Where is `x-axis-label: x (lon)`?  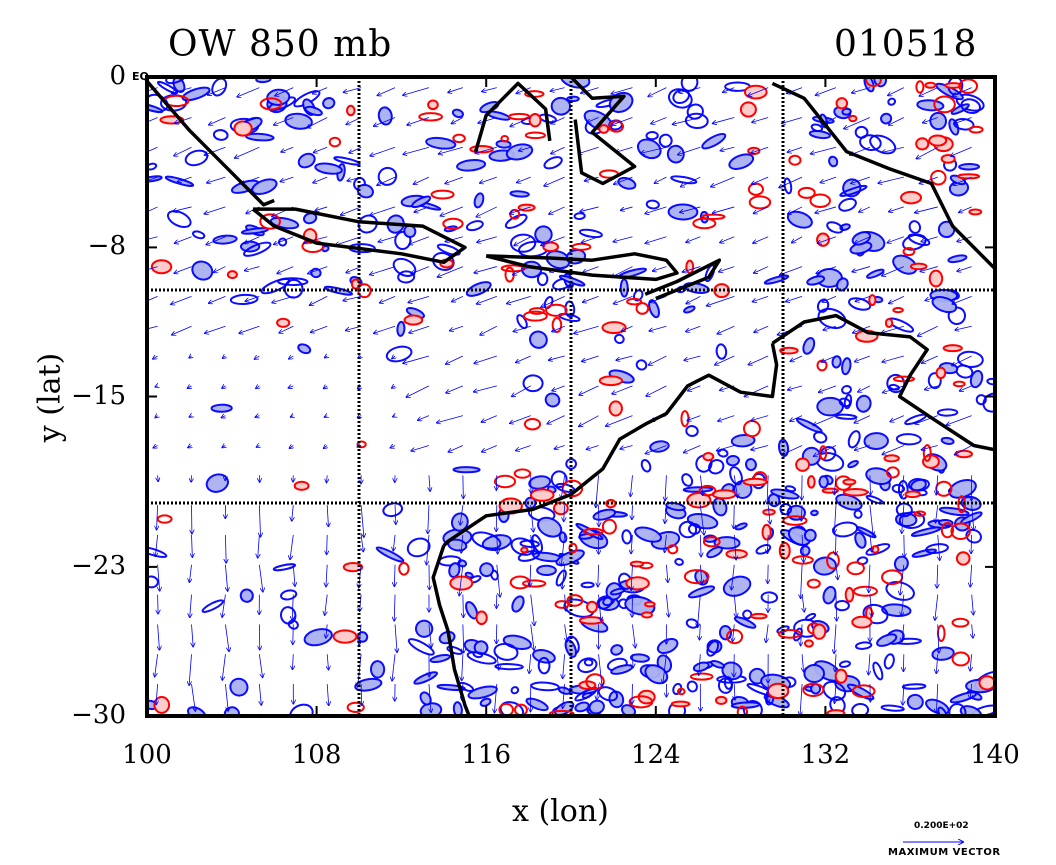
x-axis-label: x (lon) is located at coordinates (560, 811).